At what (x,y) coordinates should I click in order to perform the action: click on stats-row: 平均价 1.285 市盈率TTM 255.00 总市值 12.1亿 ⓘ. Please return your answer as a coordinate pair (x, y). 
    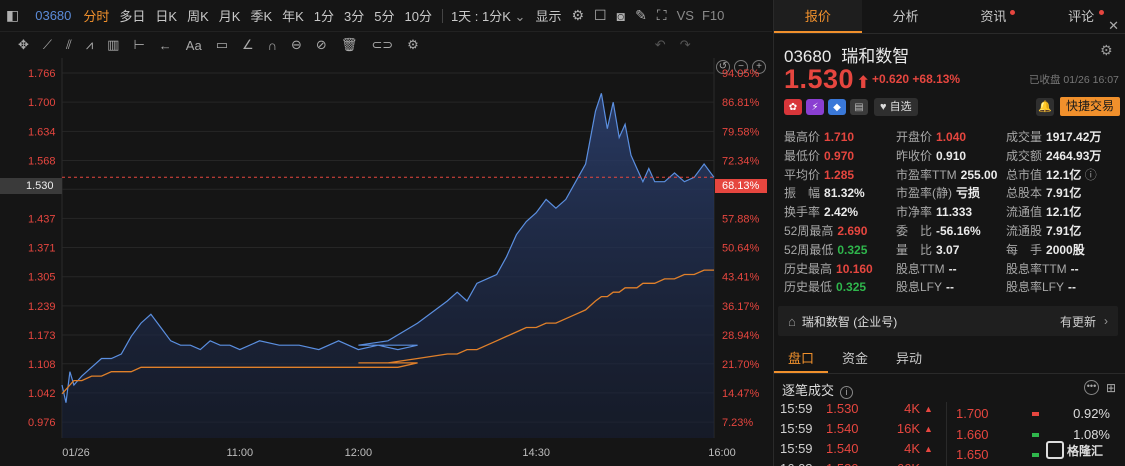
    Looking at the image, I should click on (953, 175).